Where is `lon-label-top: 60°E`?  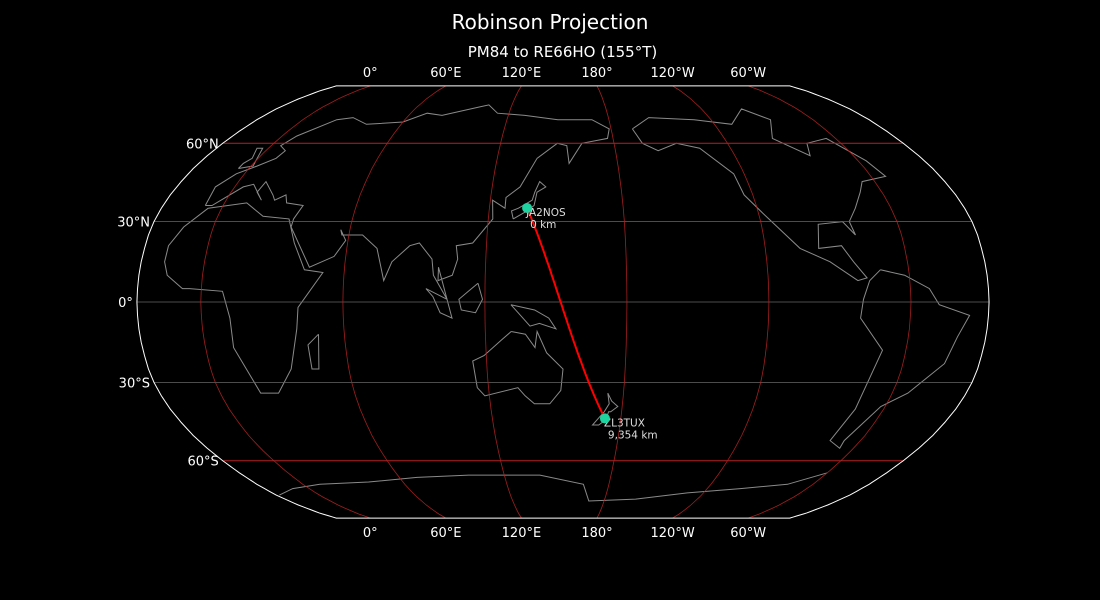
lon-label-top: 60°E is located at coordinates (445, 73).